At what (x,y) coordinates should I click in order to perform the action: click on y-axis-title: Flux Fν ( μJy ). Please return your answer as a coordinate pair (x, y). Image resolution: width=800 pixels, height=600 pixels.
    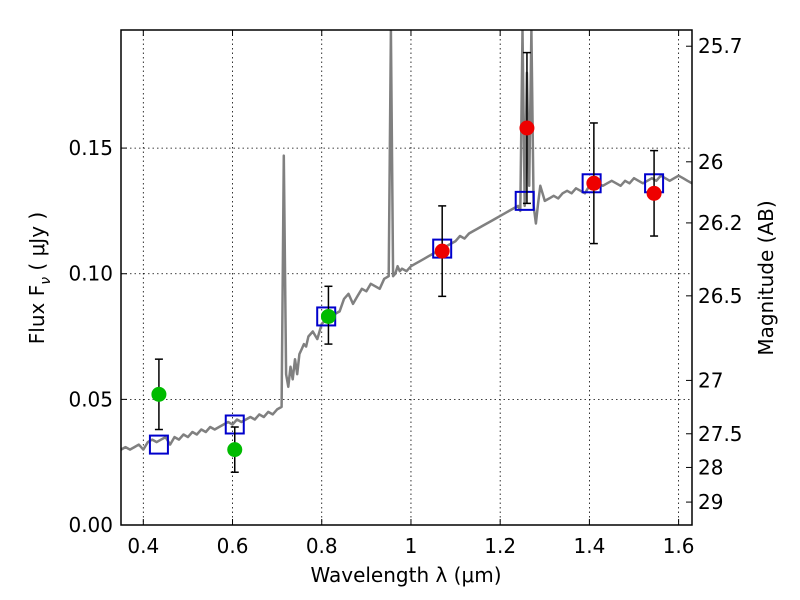
    Looking at the image, I should click on (39, 278).